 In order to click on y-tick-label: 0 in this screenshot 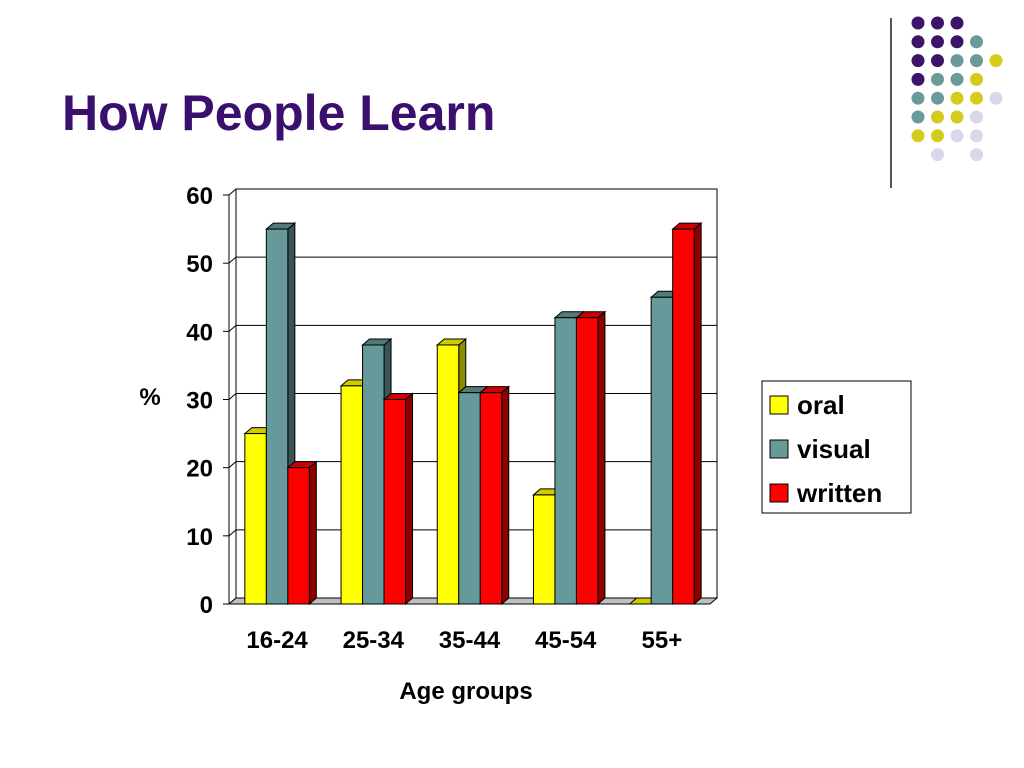, I will do `click(206, 605)`.